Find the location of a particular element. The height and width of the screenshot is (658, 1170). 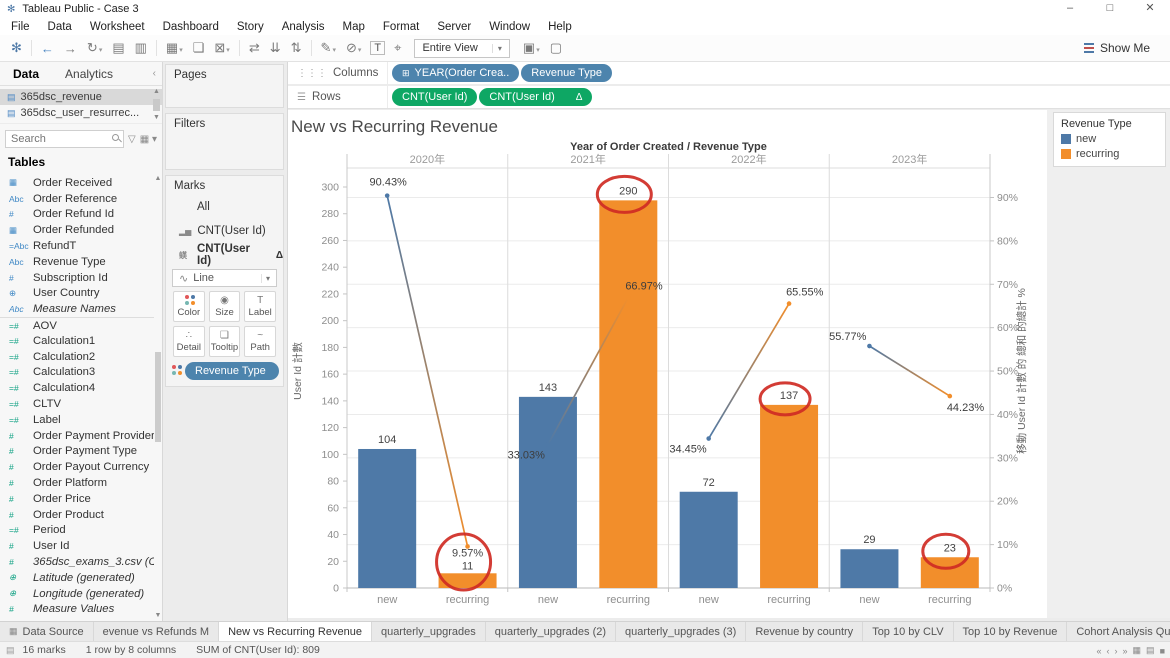

field-order-reference: Abc Order Reference is located at coordinates (63, 198).